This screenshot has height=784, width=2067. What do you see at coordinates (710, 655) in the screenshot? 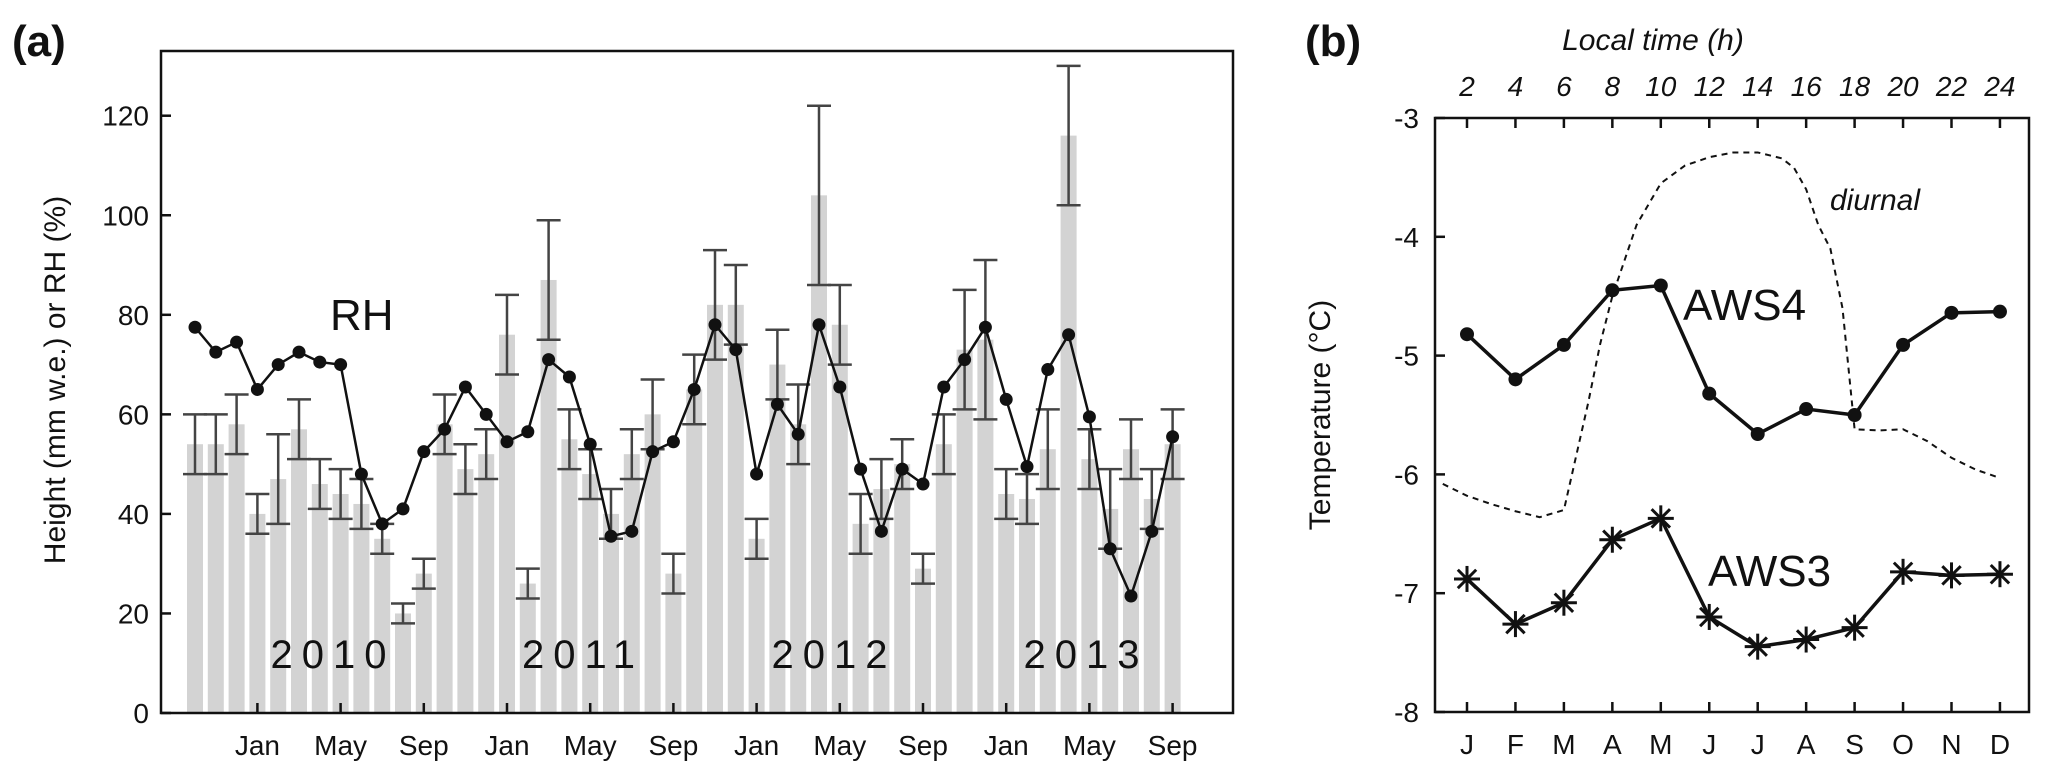
I see `a-year-labels: 2010 2011 2012 2013` at bounding box center [710, 655].